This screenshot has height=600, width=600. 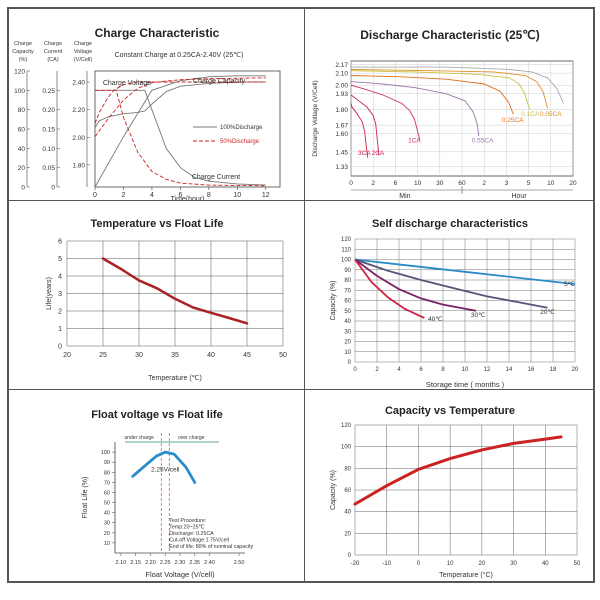 I want to click on x-tick-label: 2.40, so click(x=209, y=563).